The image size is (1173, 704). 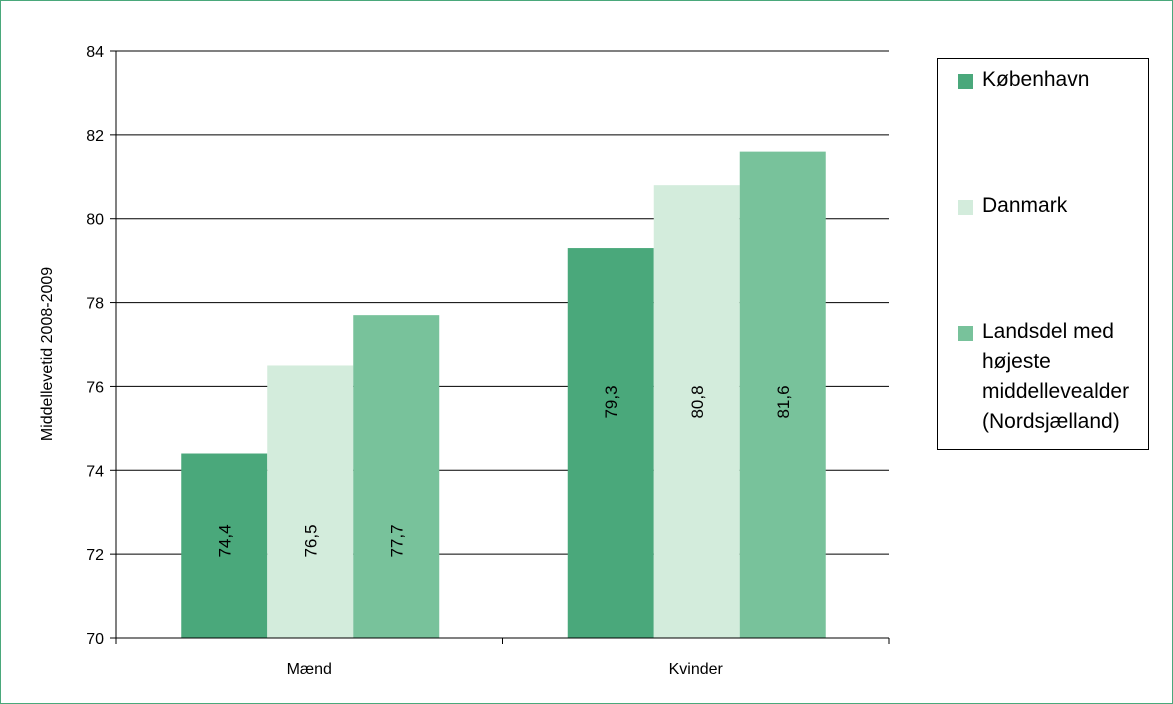 I want to click on y-tick-label: 76, so click(x=95, y=387).